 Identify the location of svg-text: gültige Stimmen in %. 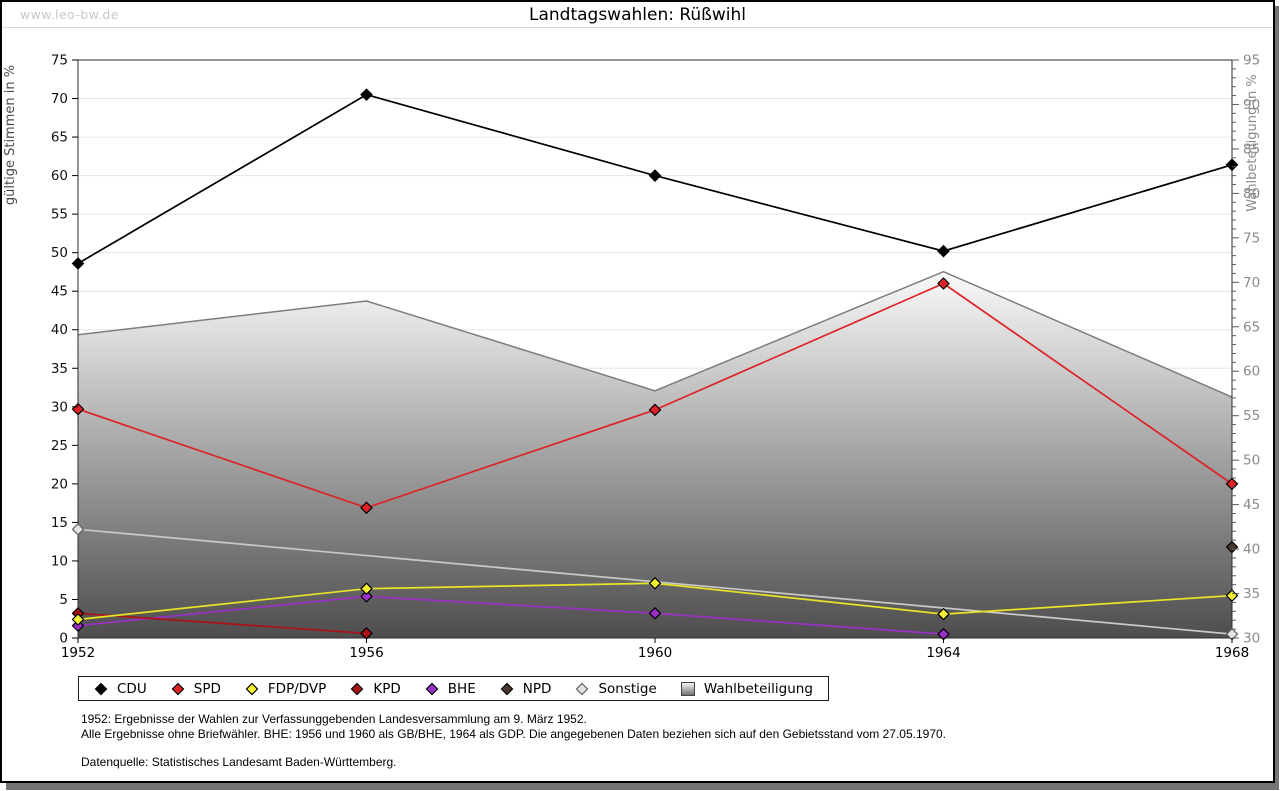
(10, 135).